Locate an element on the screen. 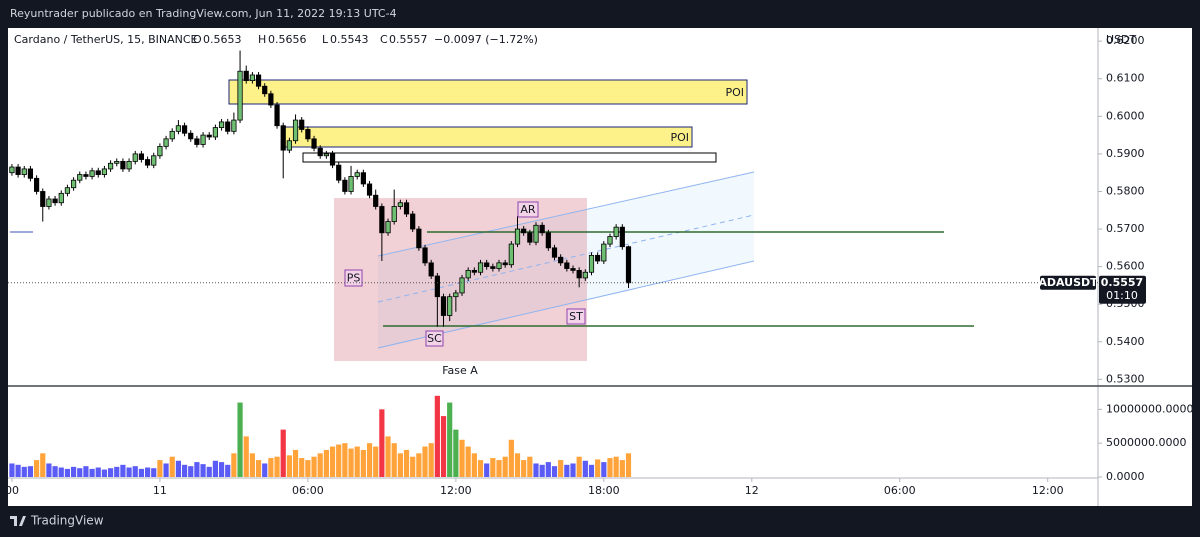 Image resolution: width=1200 pixels, height=537 pixels. logo is located at coordinates (18, 521).